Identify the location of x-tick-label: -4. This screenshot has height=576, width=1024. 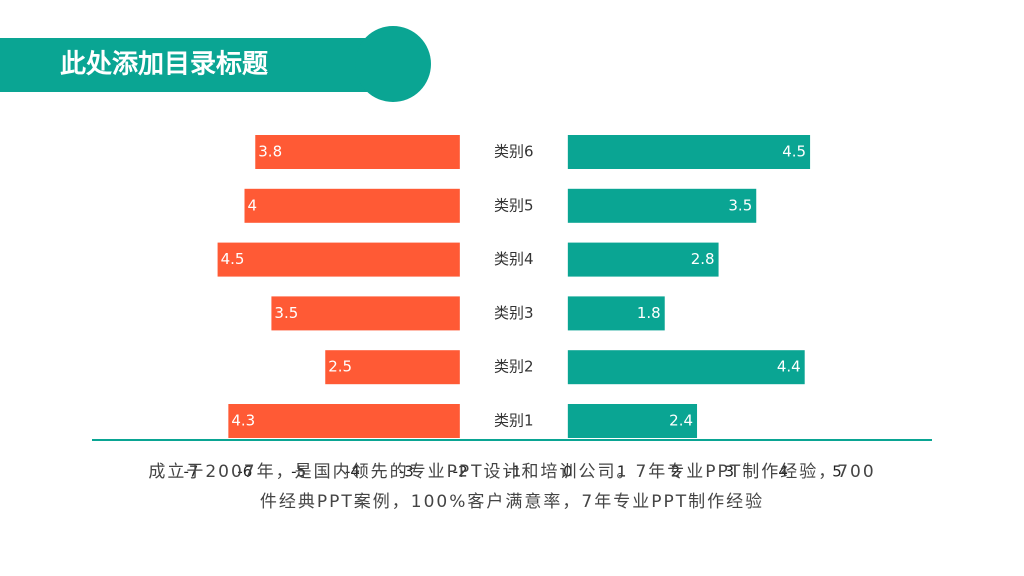
(352, 472).